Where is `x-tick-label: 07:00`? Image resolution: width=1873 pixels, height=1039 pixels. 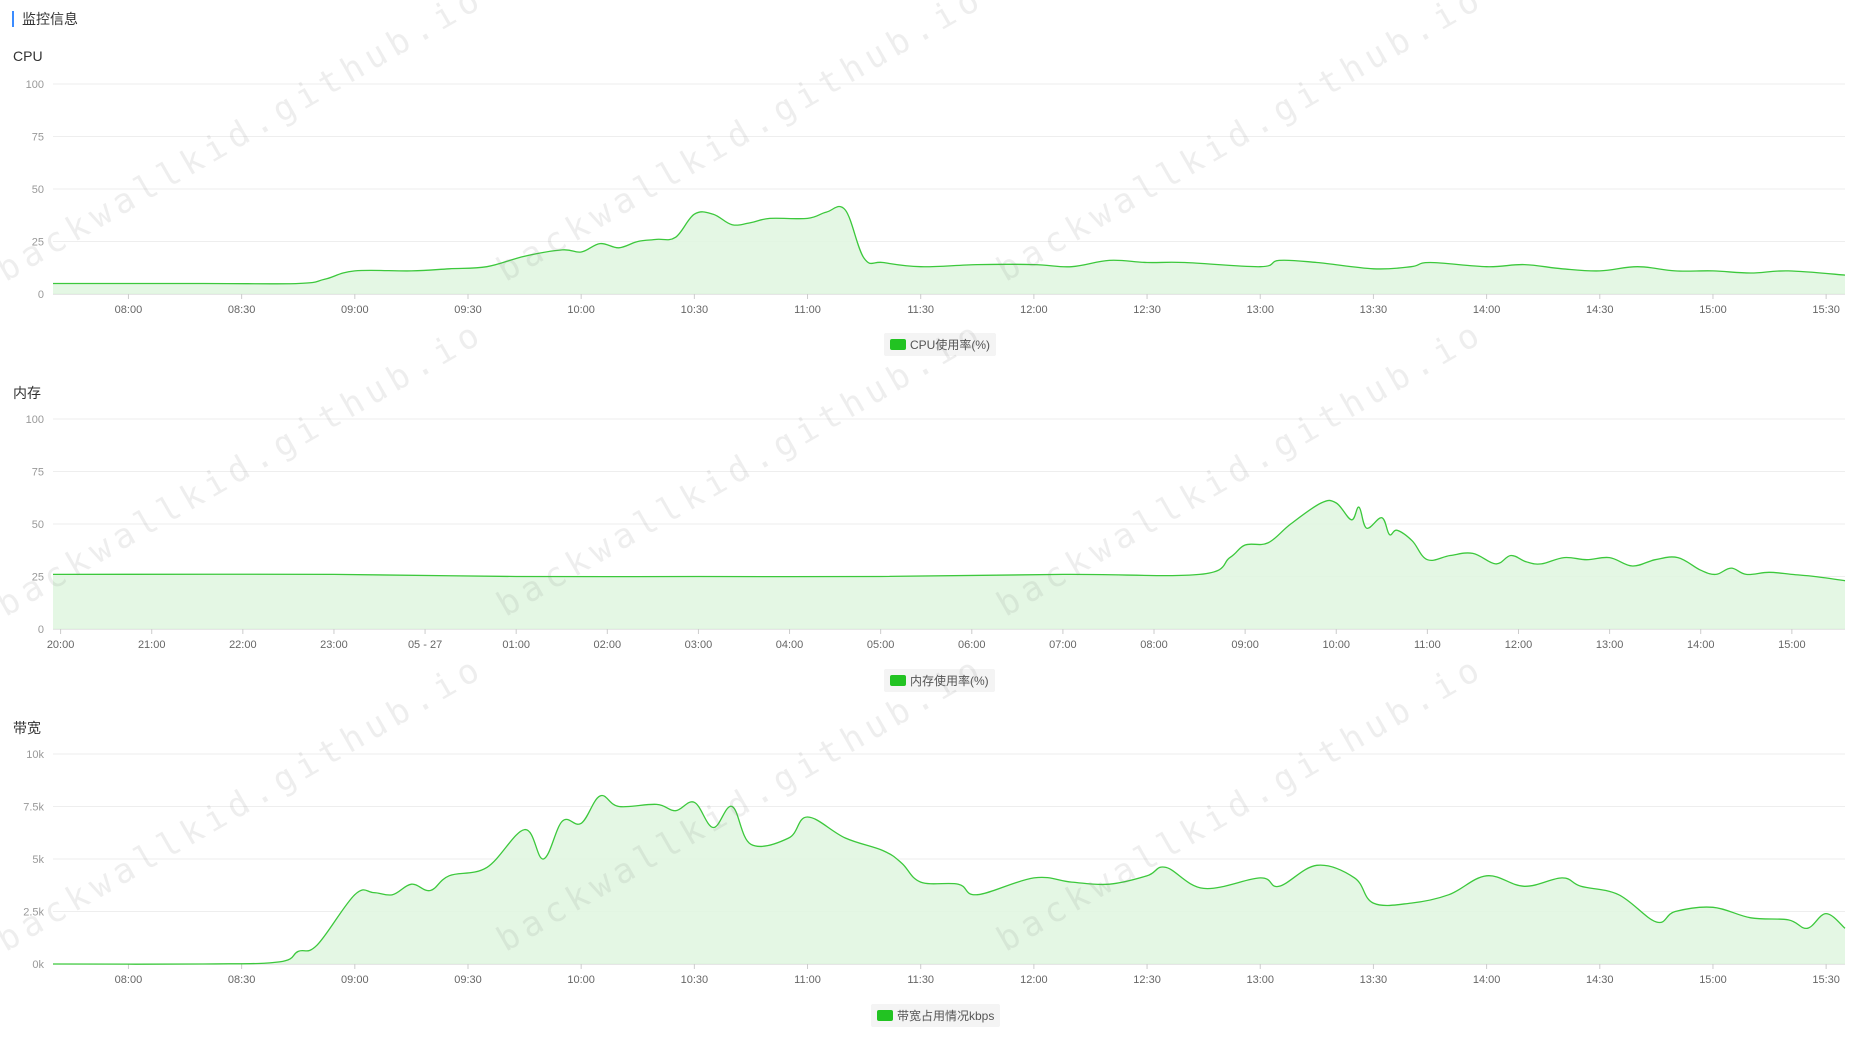
x-tick-label: 07:00 is located at coordinates (1063, 645).